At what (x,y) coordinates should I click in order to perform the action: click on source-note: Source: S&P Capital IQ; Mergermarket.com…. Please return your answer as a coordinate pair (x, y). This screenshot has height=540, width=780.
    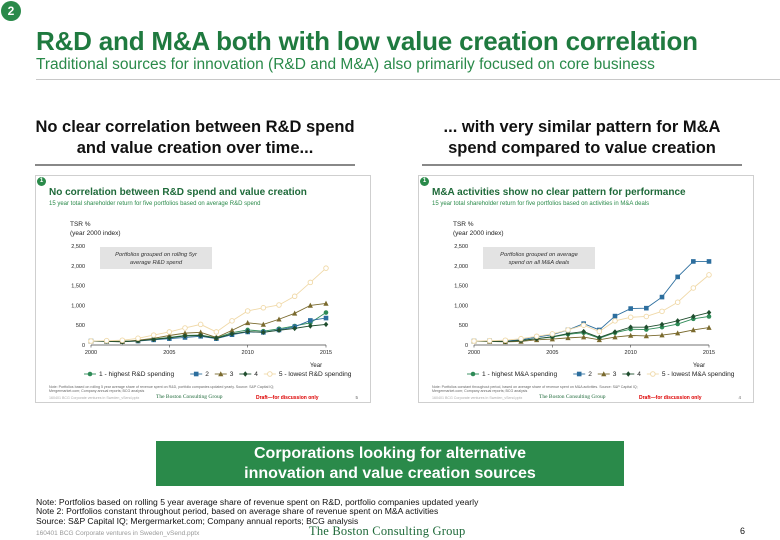
    Looking at the image, I should click on (197, 520).